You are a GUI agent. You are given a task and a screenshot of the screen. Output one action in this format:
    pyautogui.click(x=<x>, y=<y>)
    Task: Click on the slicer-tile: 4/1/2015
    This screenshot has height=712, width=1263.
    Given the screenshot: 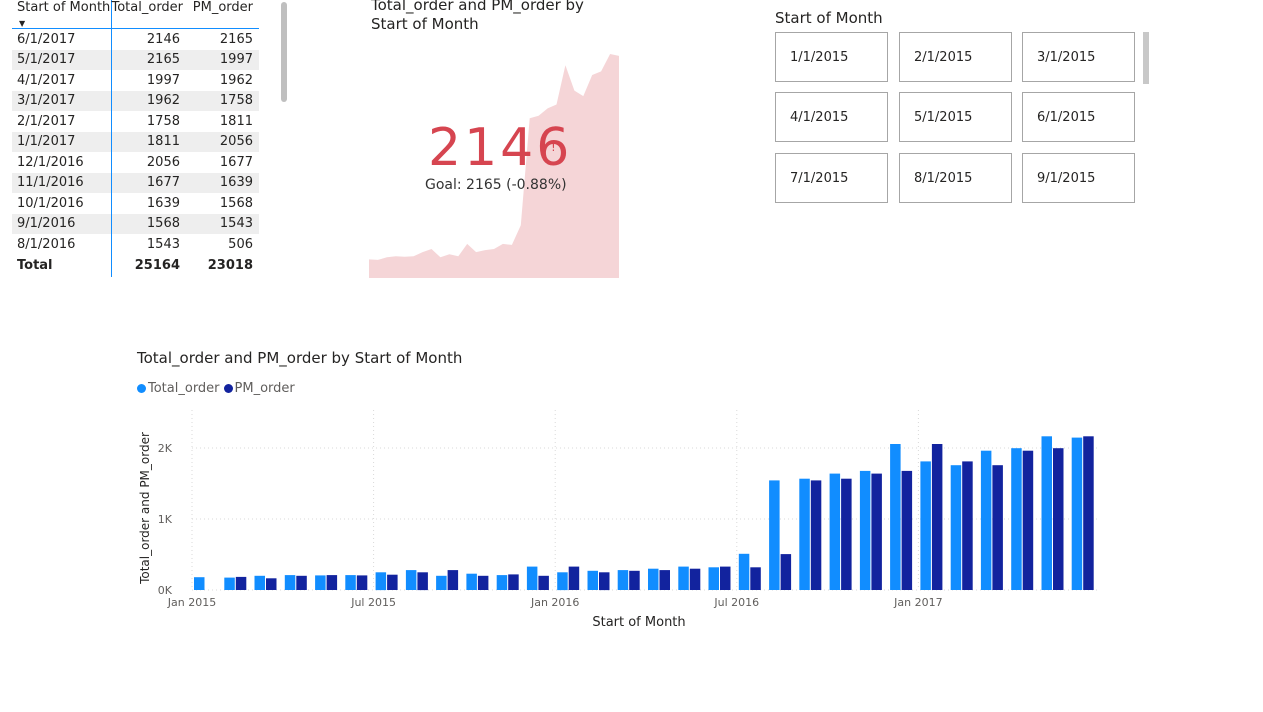 What is the action you would take?
    pyautogui.click(x=831, y=117)
    